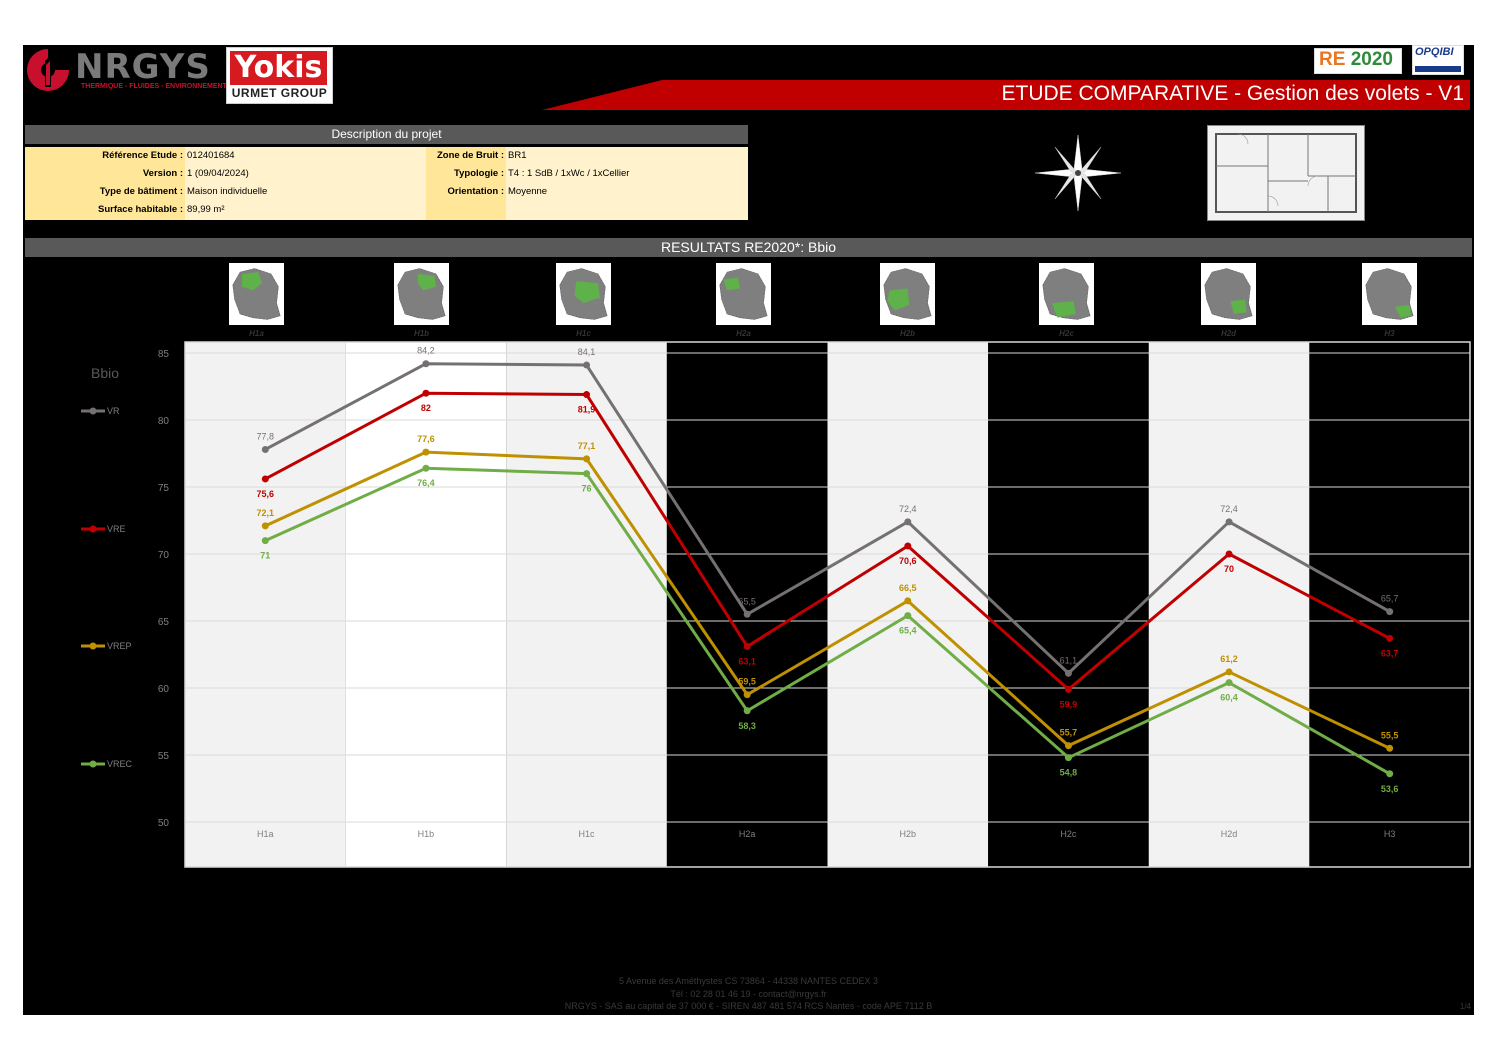  Describe the element at coordinates (1066, 333) in the screenshot. I see `zone-map-label: H2c` at that location.